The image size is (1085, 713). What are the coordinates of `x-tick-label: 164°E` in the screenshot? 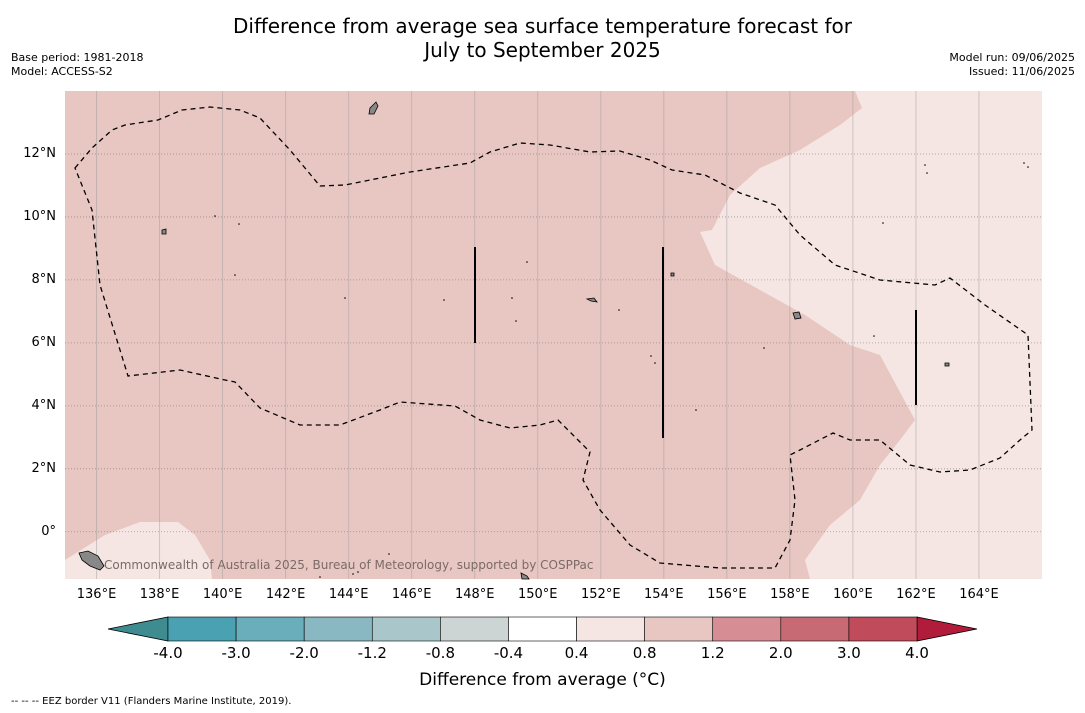 It's located at (979, 594).